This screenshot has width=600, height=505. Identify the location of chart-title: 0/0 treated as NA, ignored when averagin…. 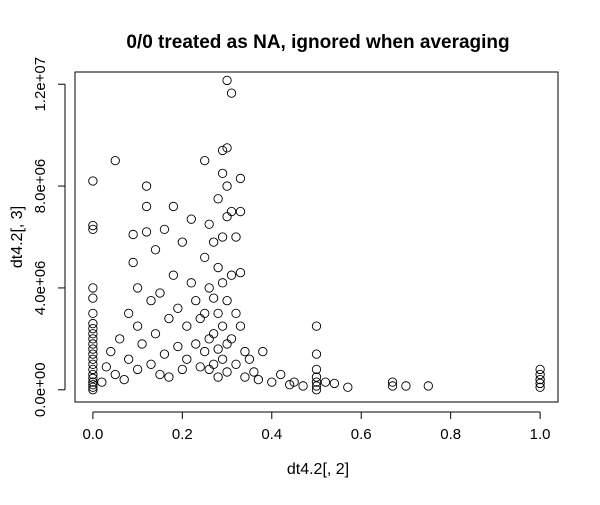
(317, 42).